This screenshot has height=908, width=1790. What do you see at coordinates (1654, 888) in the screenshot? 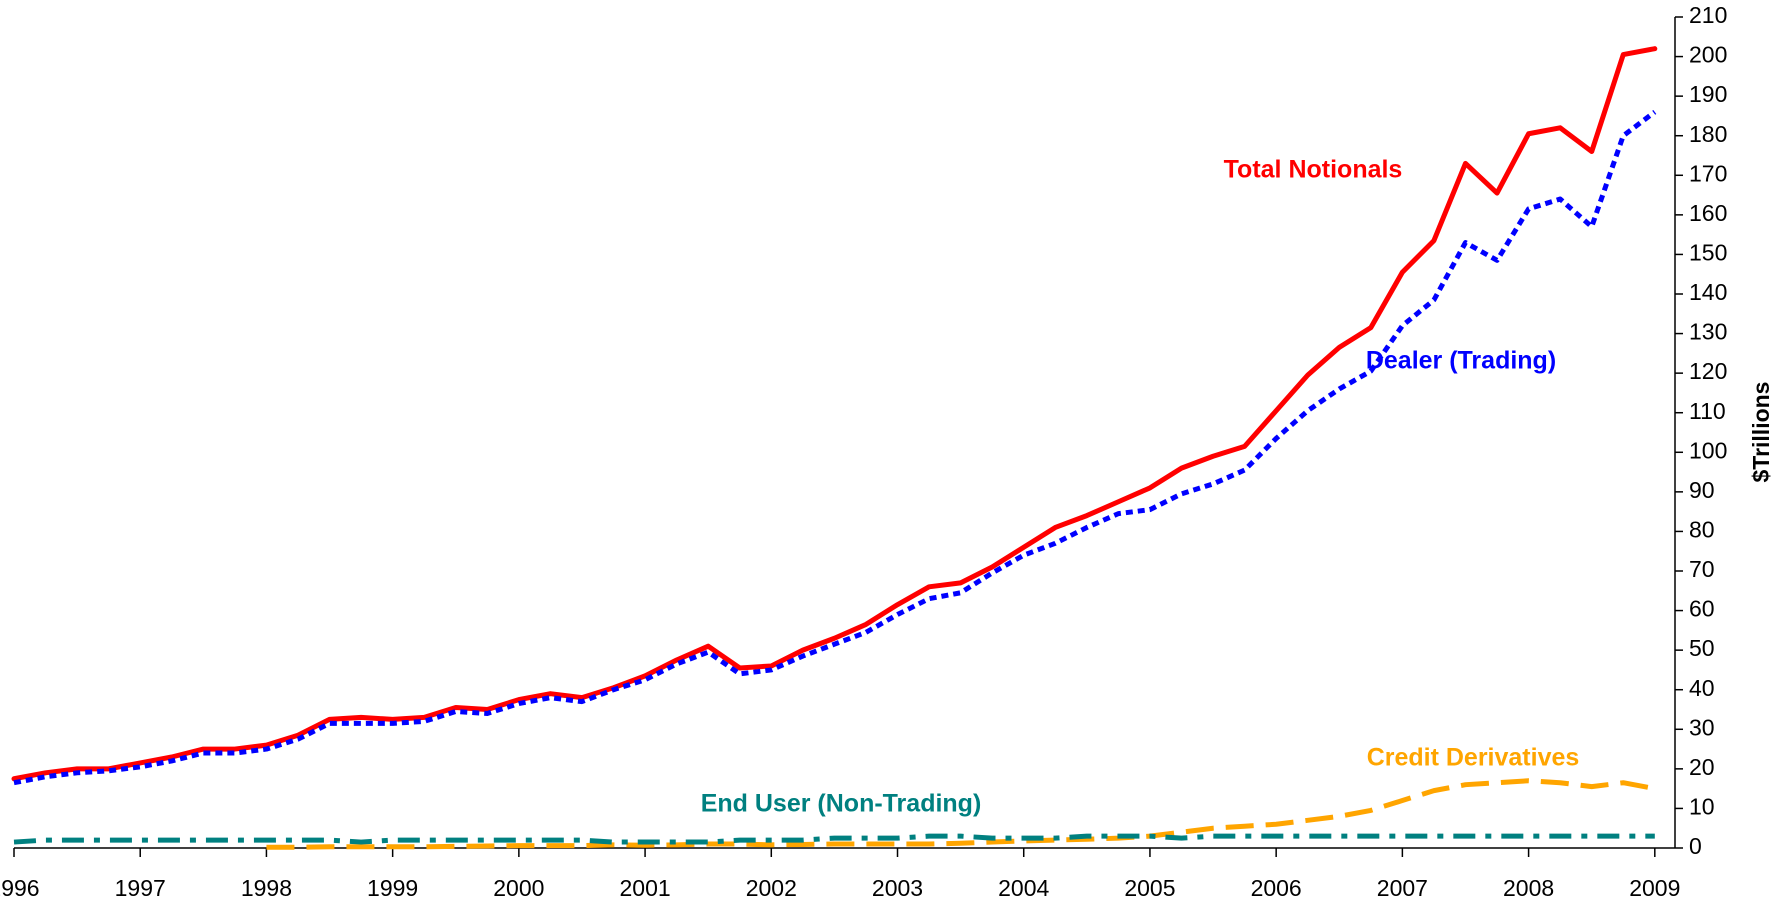
I see `x-tick-label: 2009` at bounding box center [1654, 888].